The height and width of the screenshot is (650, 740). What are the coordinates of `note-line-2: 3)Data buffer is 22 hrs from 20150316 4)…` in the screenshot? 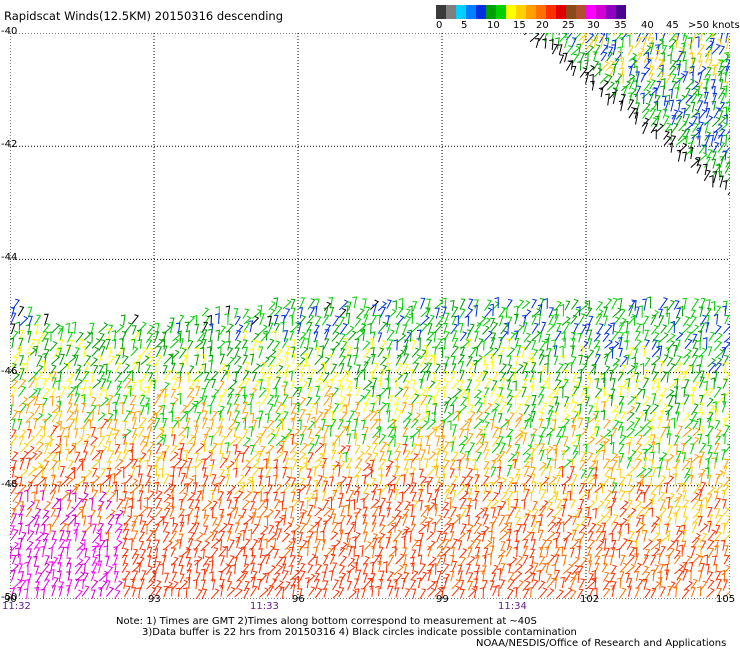 It's located at (359, 632).